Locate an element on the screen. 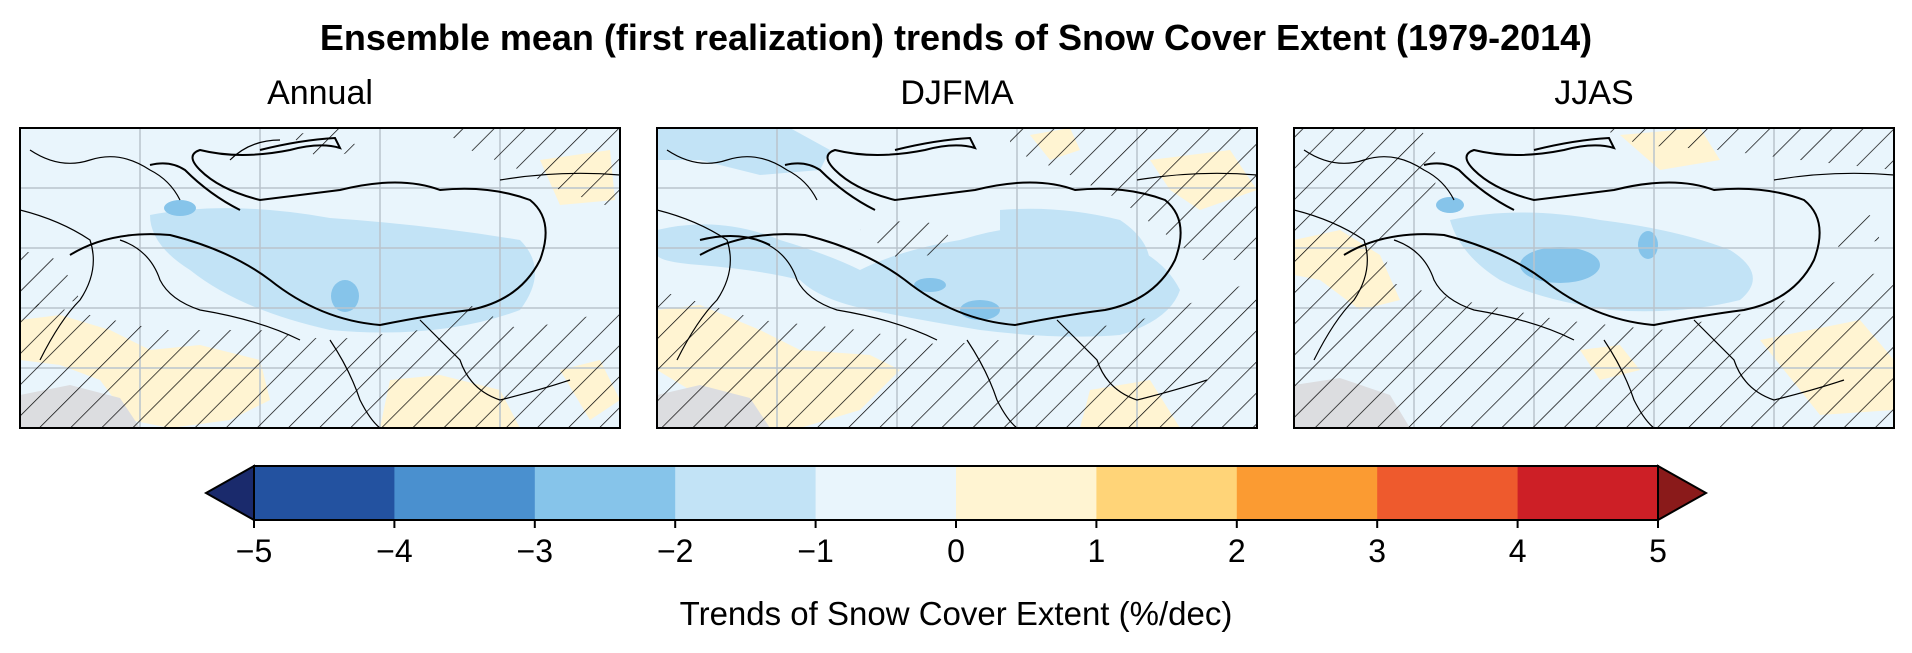 This screenshot has width=1912, height=653. colorbar-tick-label: −5 is located at coordinates (254, 551).